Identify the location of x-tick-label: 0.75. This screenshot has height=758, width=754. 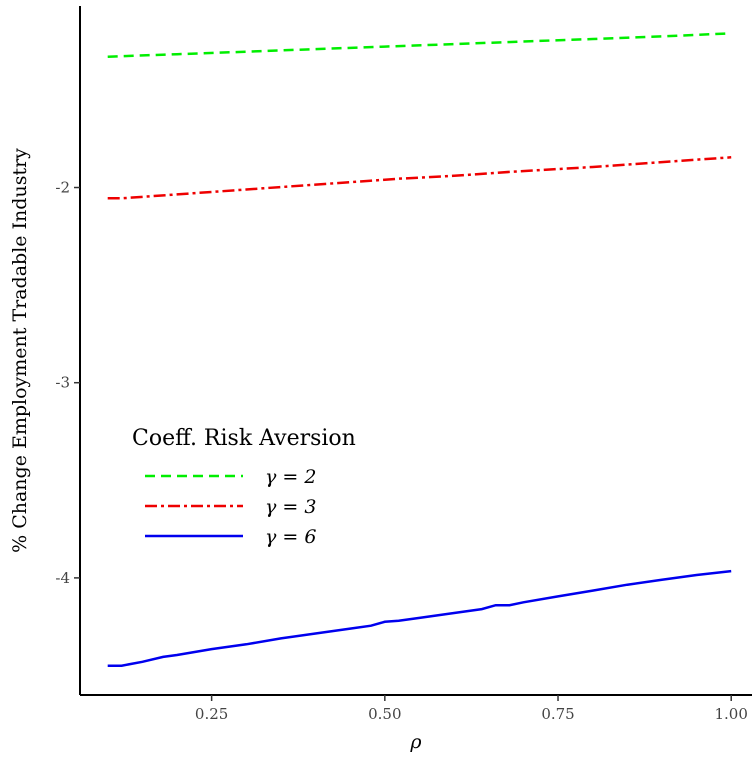
(557, 714).